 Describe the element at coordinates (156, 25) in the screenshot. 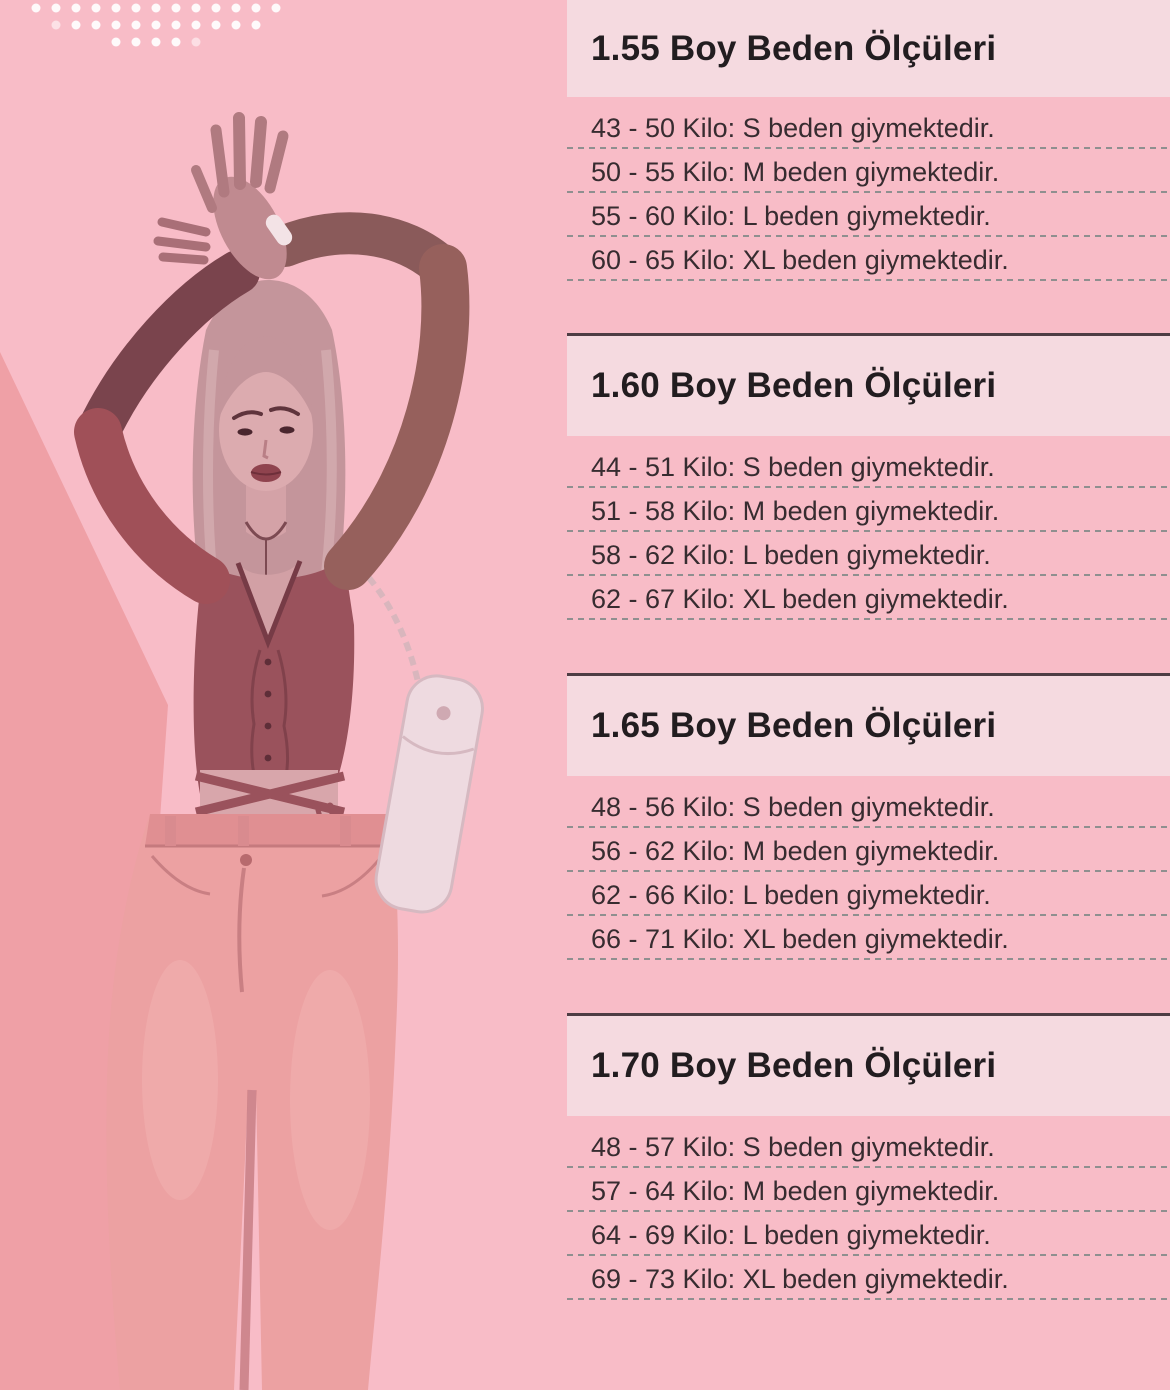

I see `dot-grid-icon` at that location.